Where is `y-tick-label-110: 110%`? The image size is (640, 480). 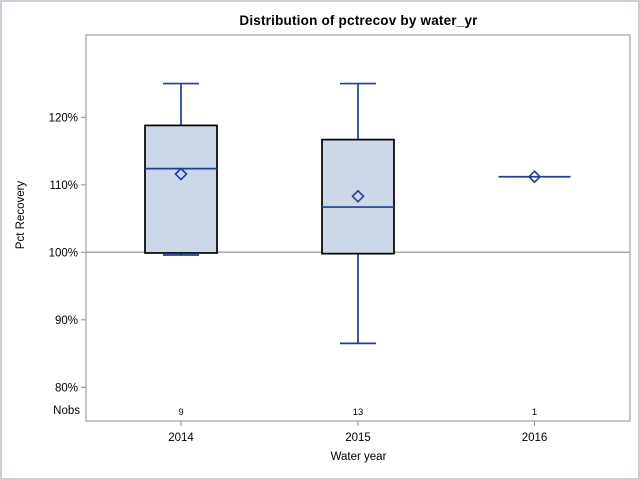
y-tick-label-110: 110% is located at coordinates (63, 186).